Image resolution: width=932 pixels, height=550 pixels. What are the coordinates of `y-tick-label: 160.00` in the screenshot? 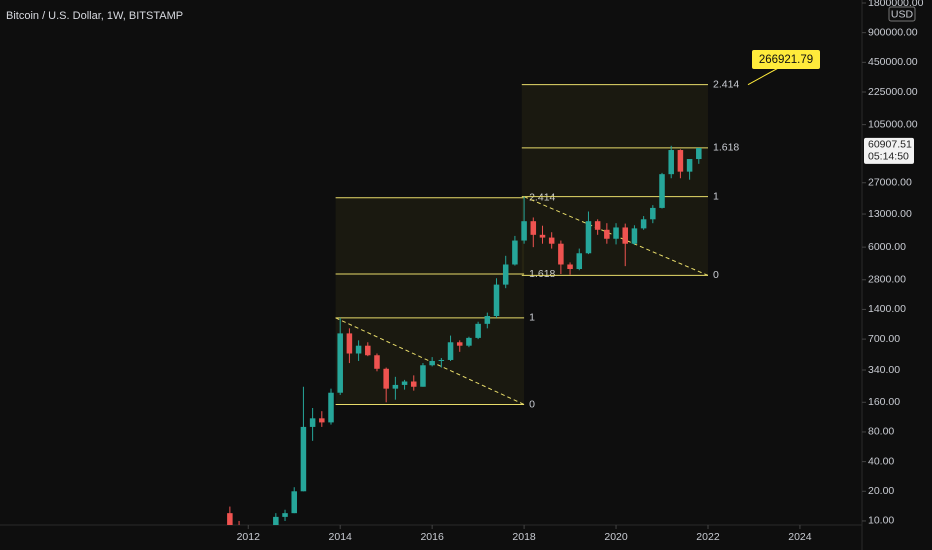 It's located at (884, 402).